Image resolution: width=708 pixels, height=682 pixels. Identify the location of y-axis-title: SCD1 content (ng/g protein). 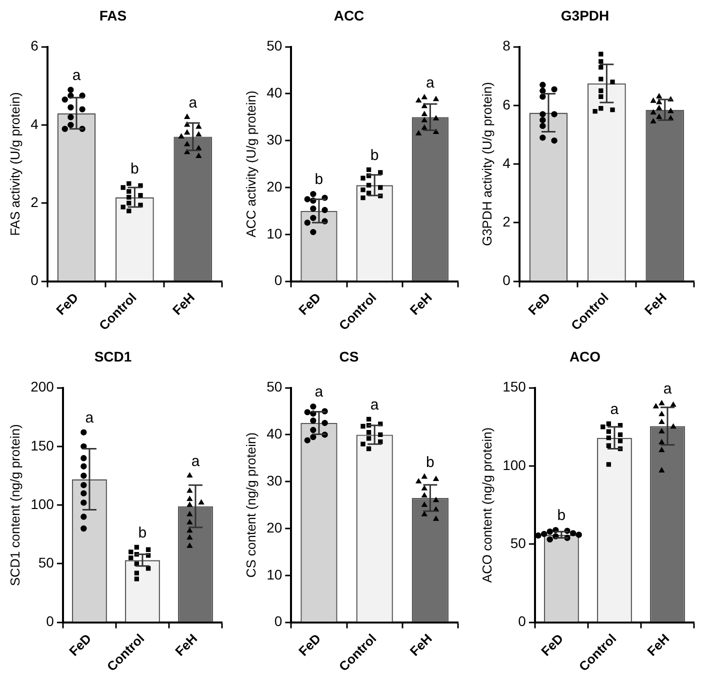
(14, 505).